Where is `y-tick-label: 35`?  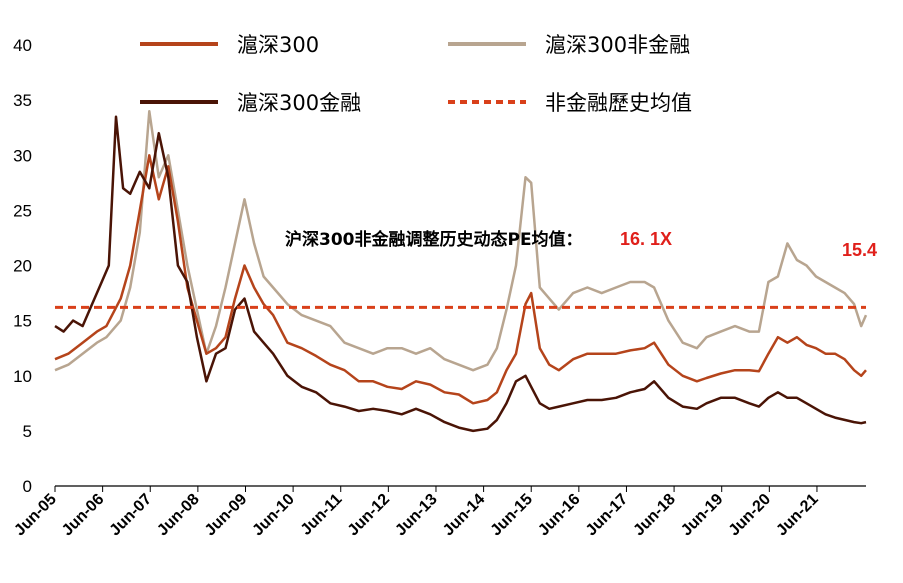
y-tick-label: 35 is located at coordinates (22, 100).